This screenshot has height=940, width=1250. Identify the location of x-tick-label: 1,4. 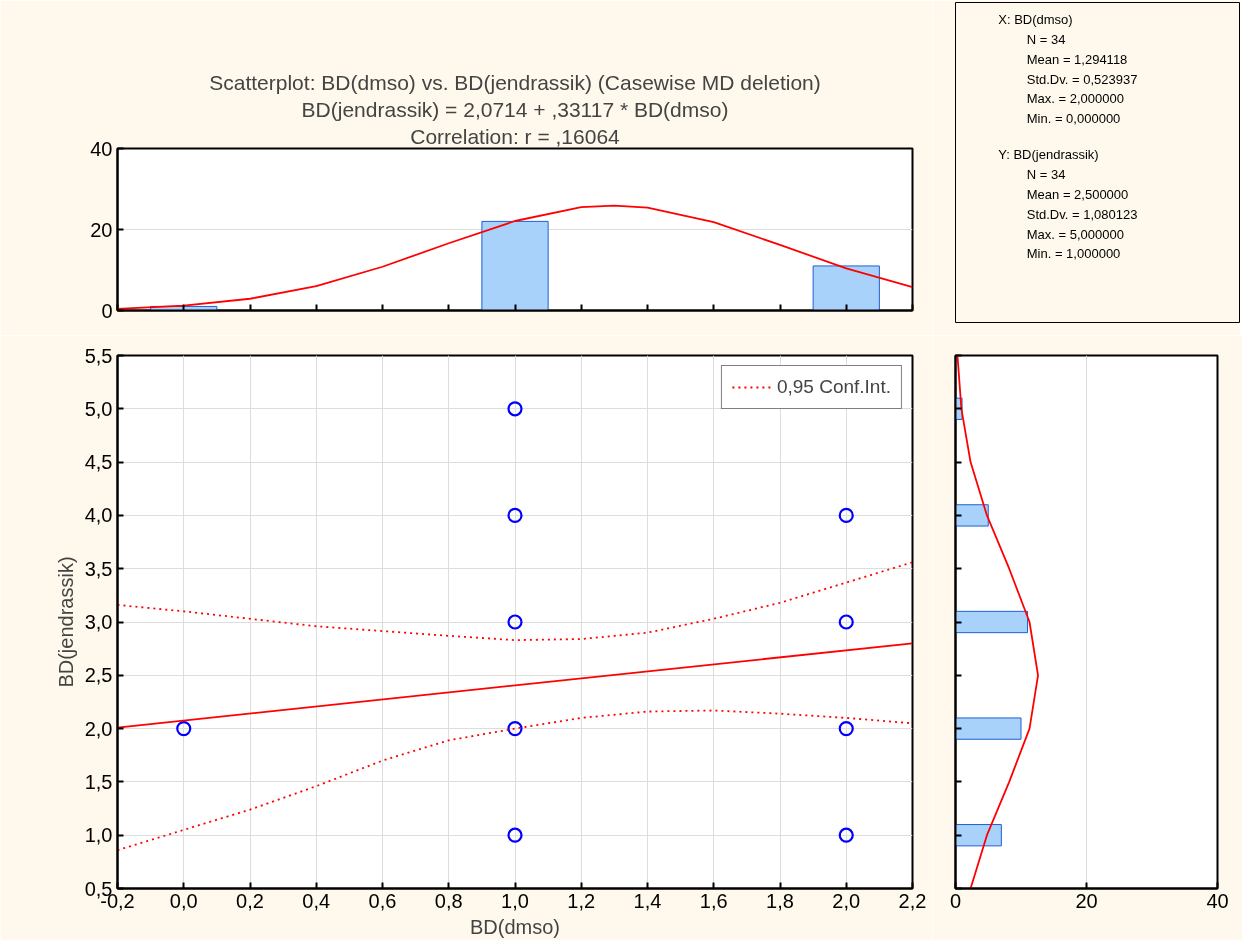
(647, 900).